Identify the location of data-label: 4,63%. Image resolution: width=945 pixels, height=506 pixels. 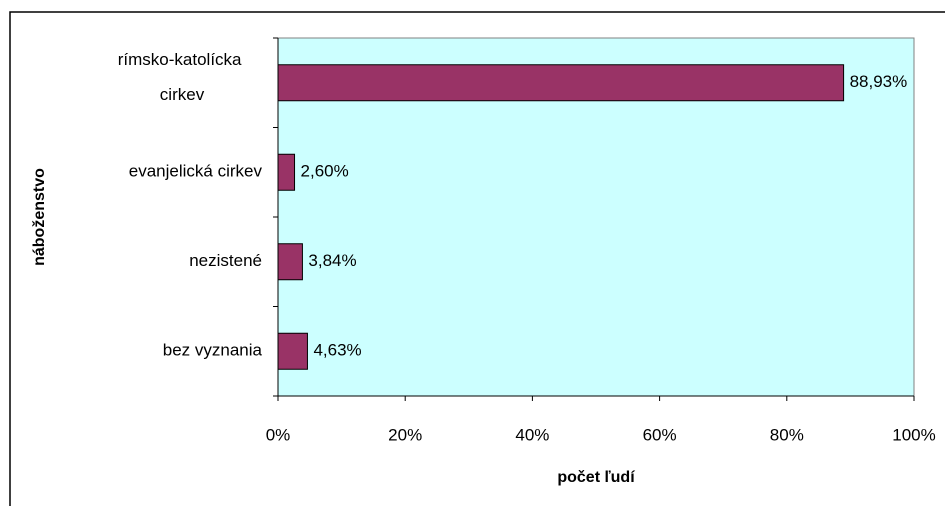
(337, 350).